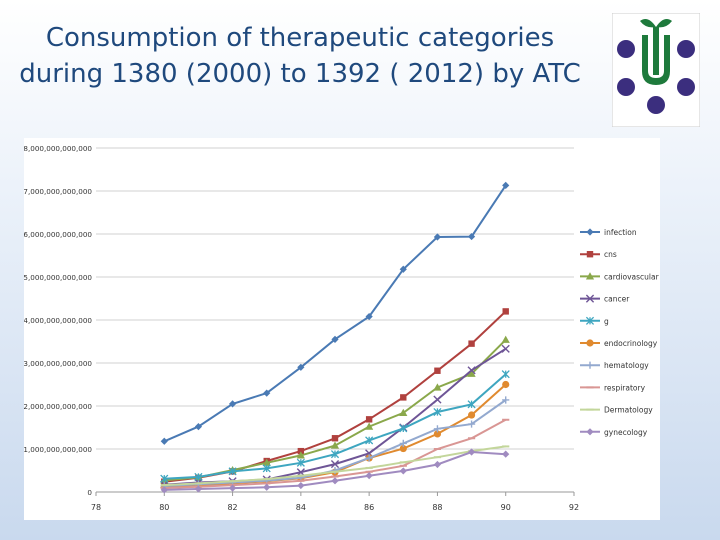 The image size is (720, 540). Describe the element at coordinates (58, 406) in the screenshot. I see `y-tick-label: 2,000,000,000,000` at that location.